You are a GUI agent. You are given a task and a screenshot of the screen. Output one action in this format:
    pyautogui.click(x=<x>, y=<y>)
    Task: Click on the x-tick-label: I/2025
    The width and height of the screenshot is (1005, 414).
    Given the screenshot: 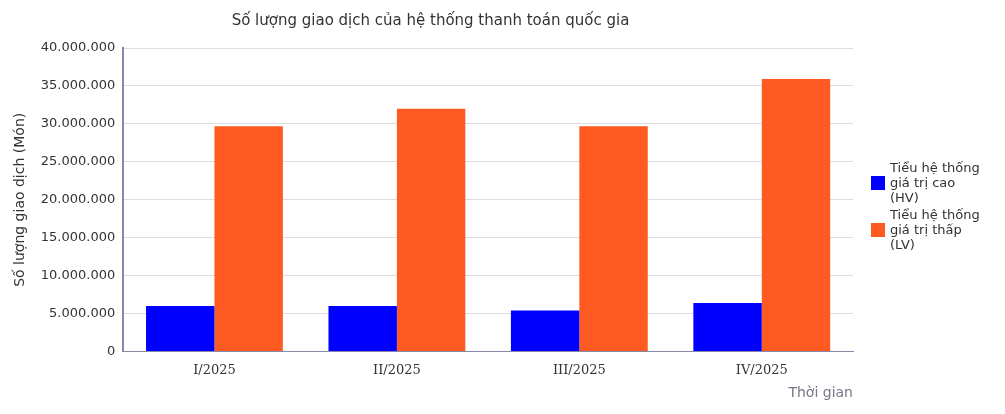 What is the action you would take?
    pyautogui.click(x=214, y=369)
    